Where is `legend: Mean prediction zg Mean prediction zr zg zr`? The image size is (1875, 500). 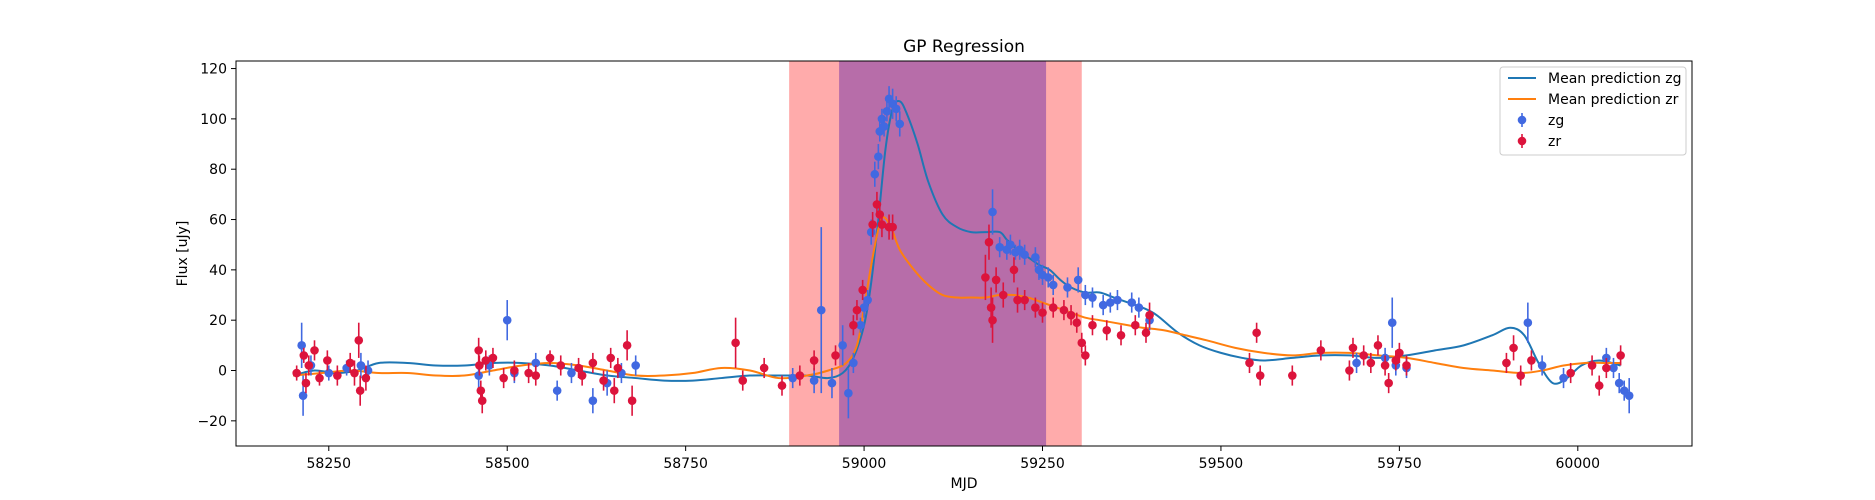 legend: Mean prediction zg Mean prediction zr zg zr is located at coordinates (1593, 111).